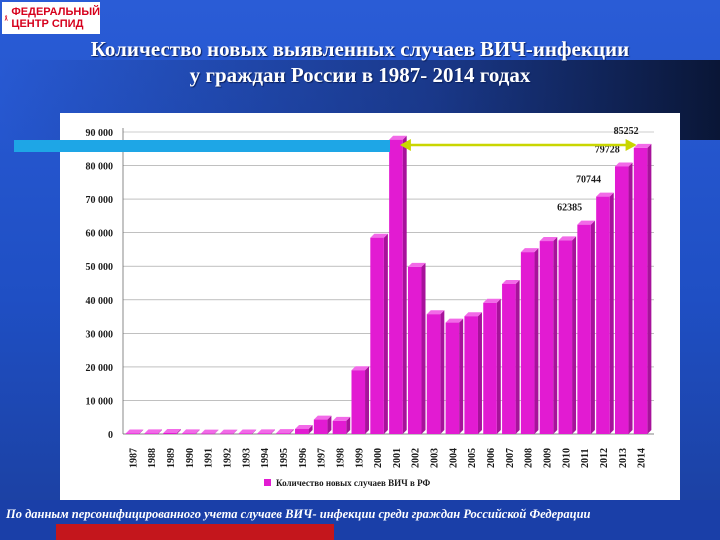 The image size is (720, 540). What do you see at coordinates (491, 458) in the screenshot?
I see `x-tick-label: 2006` at bounding box center [491, 458].